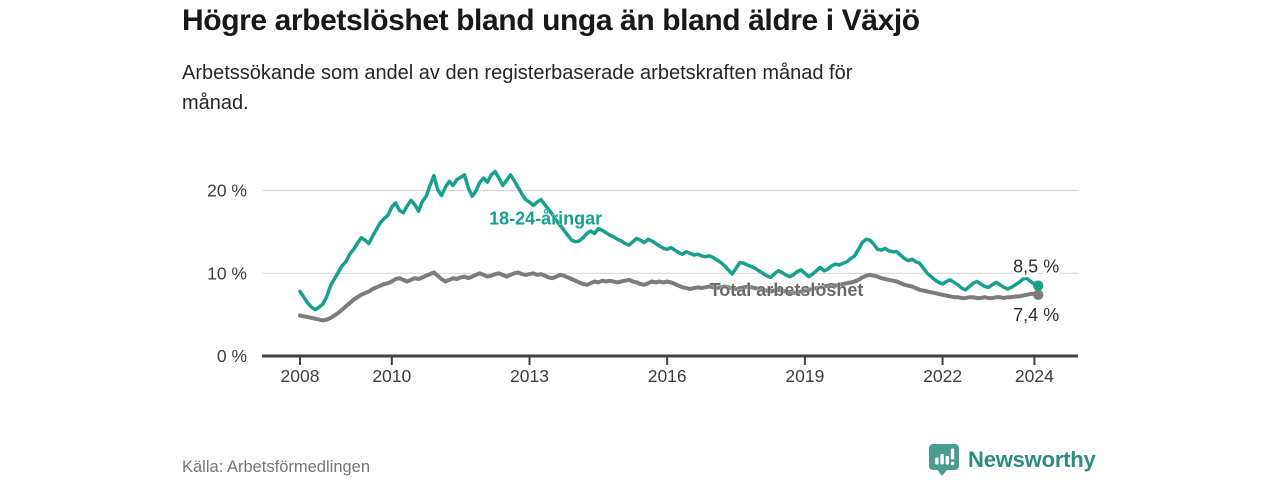 The image size is (1280, 480). I want to click on series-line-total, so click(669, 296).